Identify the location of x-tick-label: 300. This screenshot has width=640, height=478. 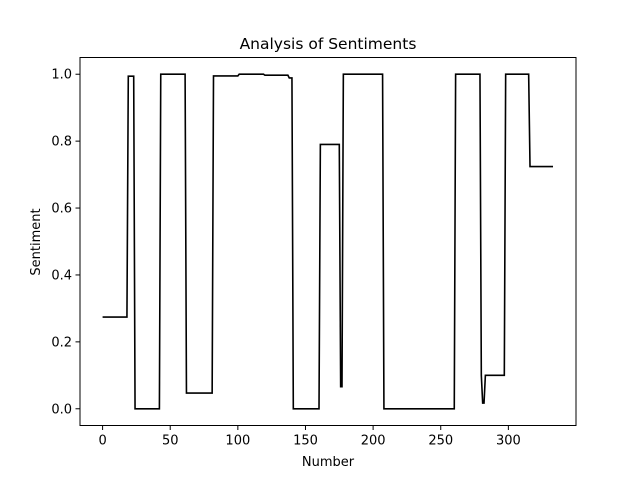
(508, 441).